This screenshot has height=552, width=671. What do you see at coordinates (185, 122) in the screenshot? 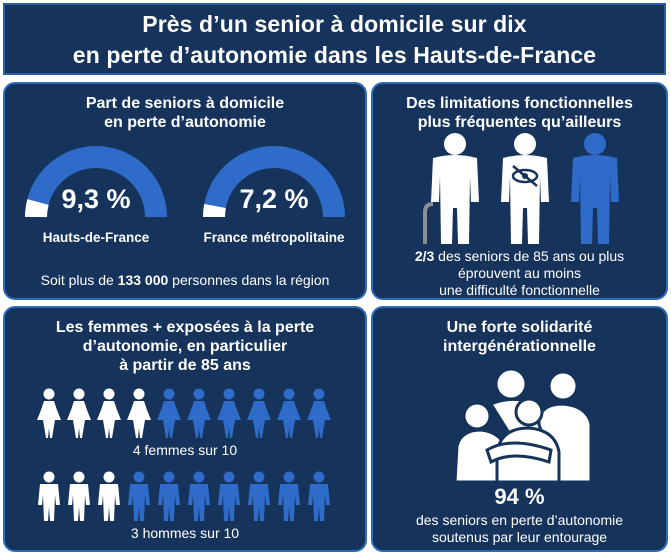
I see `panel-share-title-line2: en perte d’autonomie` at bounding box center [185, 122].